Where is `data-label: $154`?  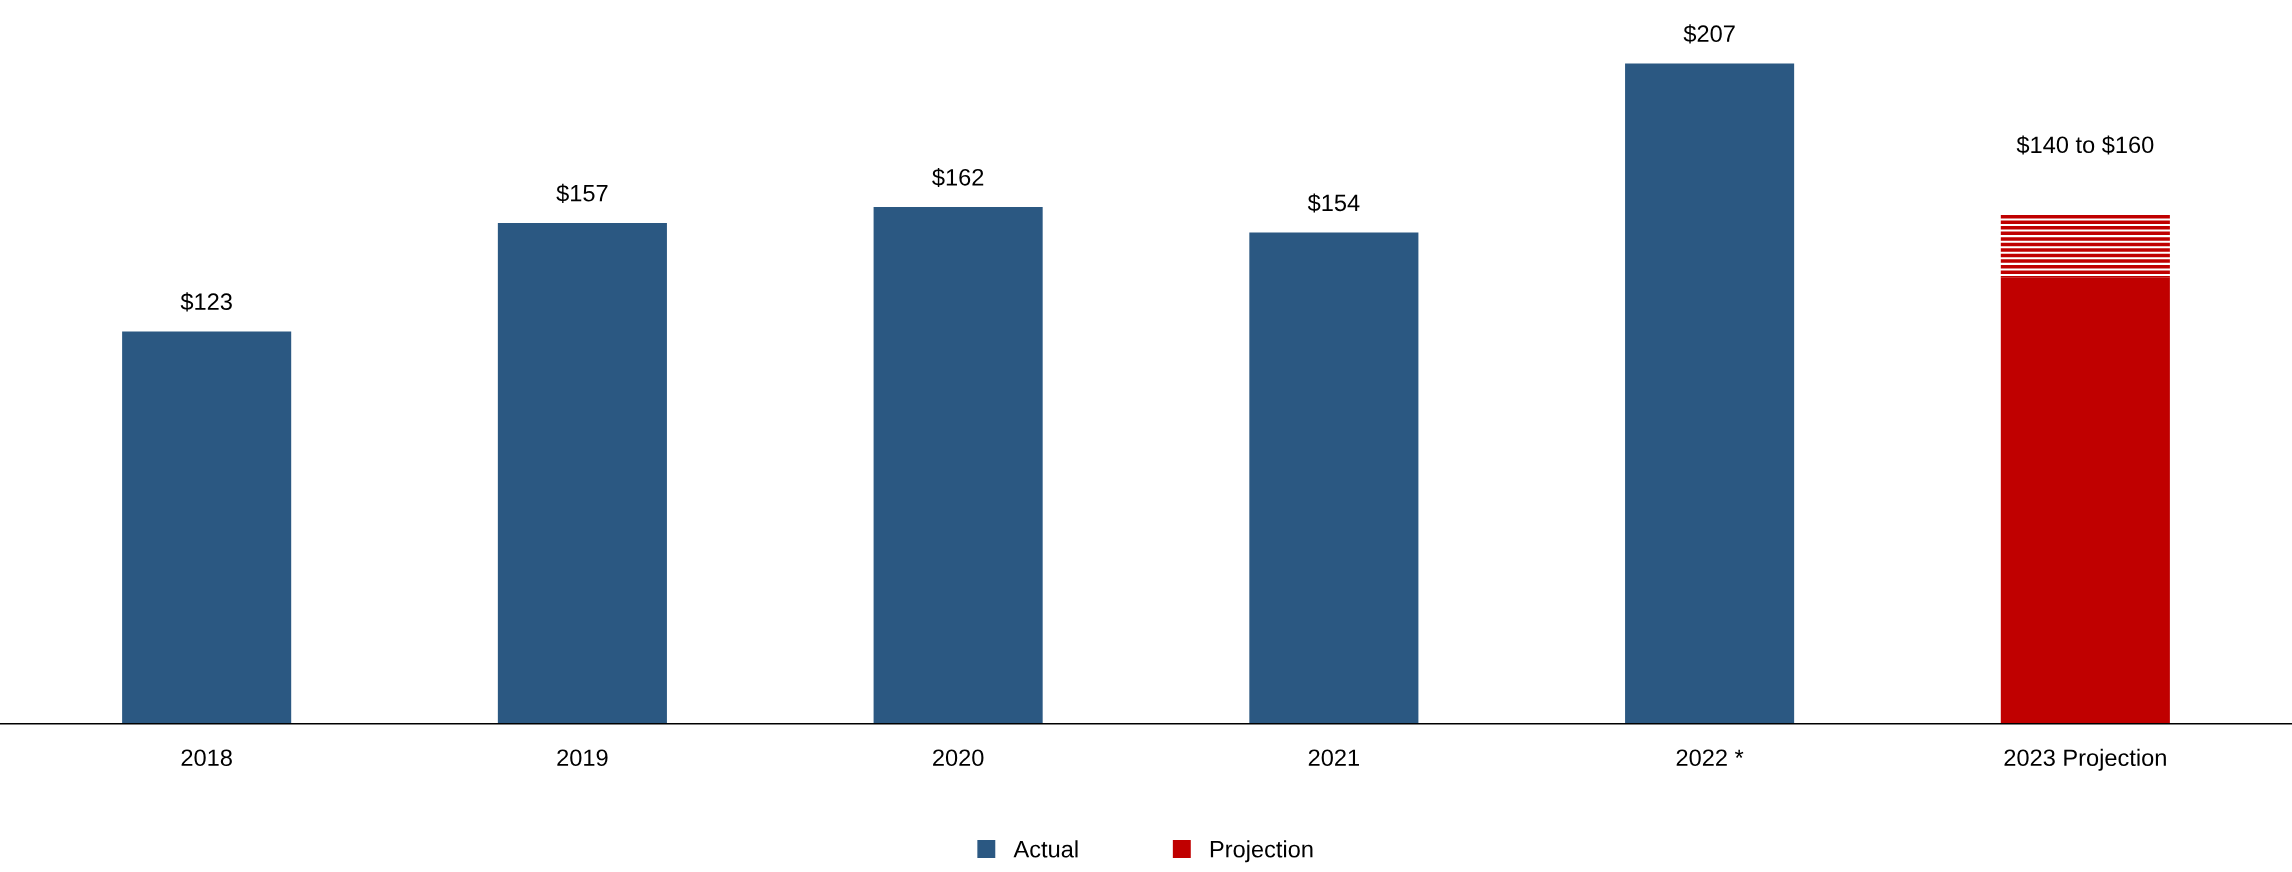
data-label: $154 is located at coordinates (1333, 203).